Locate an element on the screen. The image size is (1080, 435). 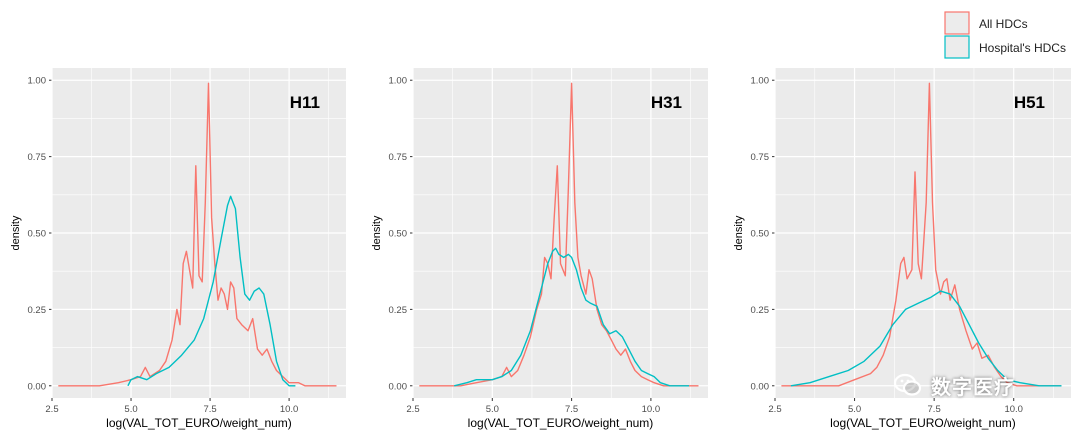
legend-label-hospitals-hdcs: Hospital's HDCs is located at coordinates (1022, 48).